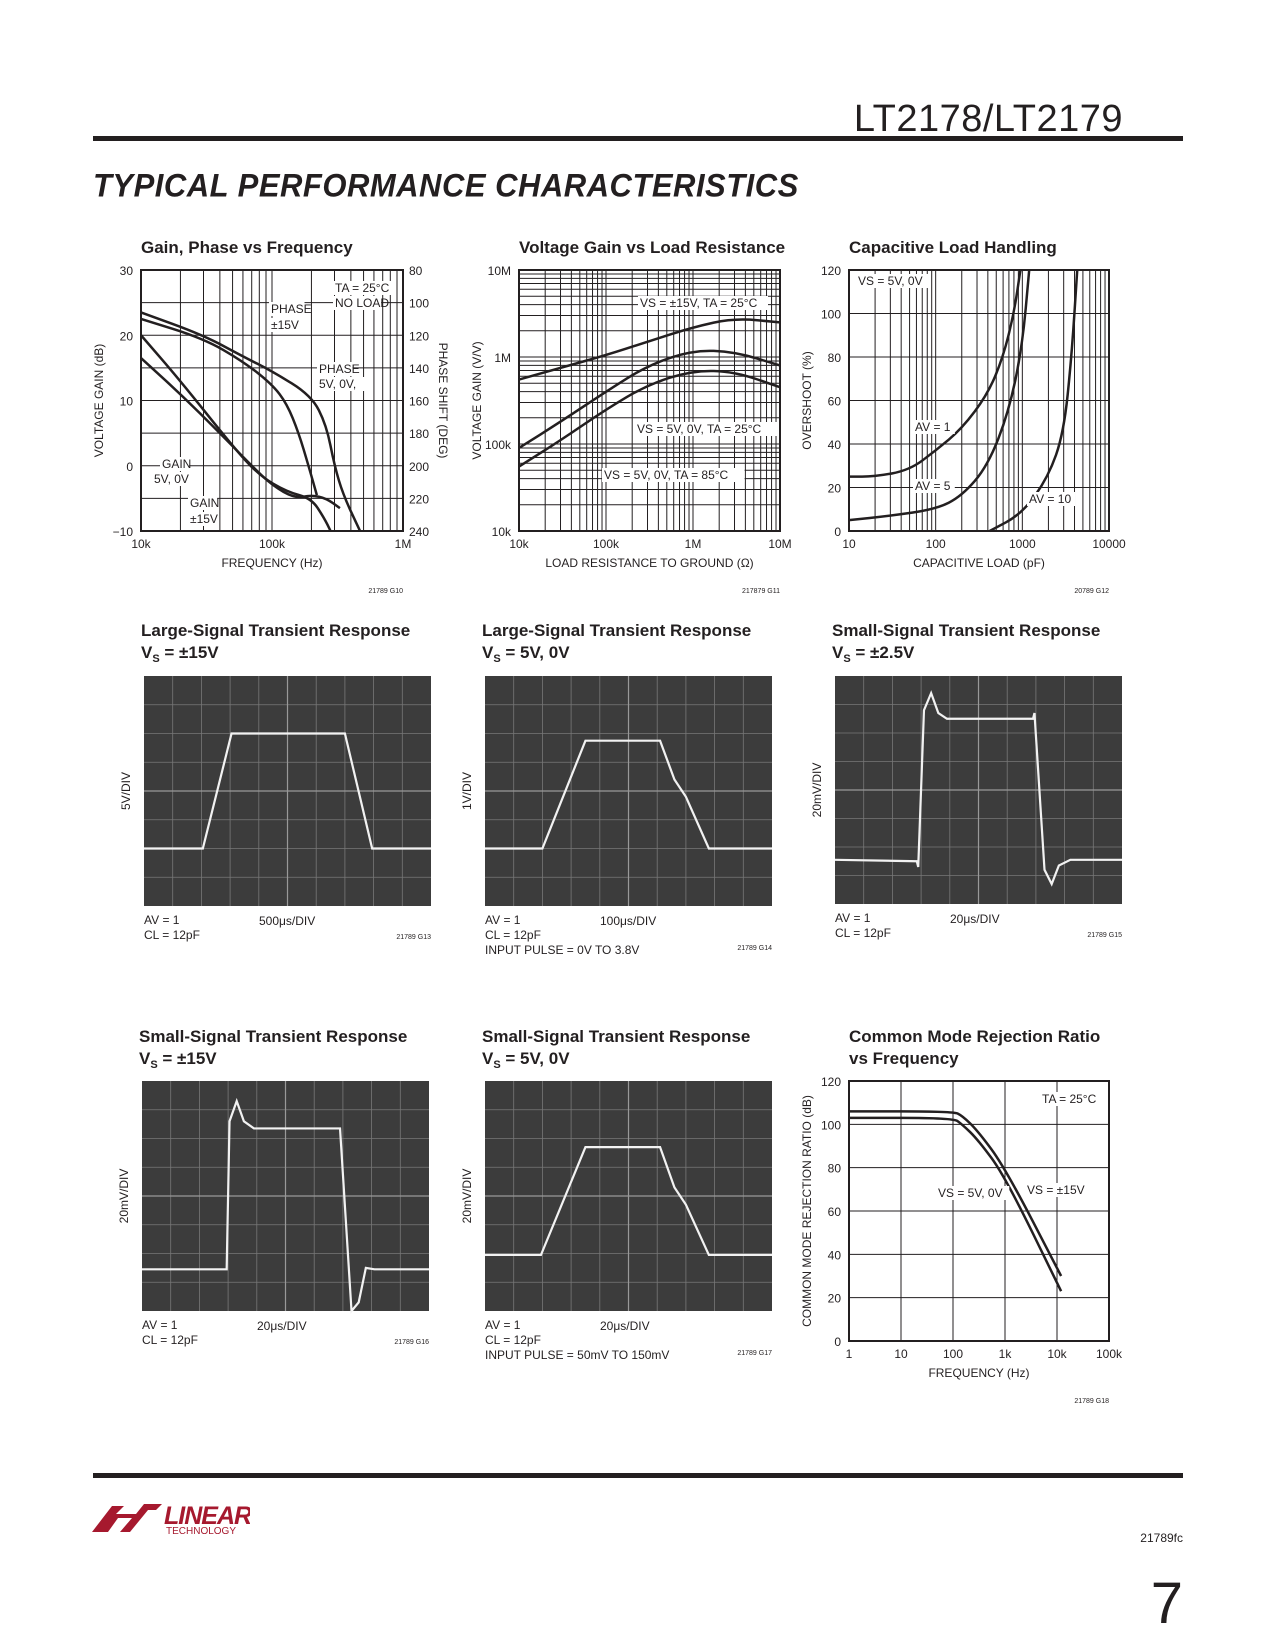  Describe the element at coordinates (562, 950) in the screenshot. I see `input-pulse-label: INPUT PULSE = 0V TO 3.8V` at that location.